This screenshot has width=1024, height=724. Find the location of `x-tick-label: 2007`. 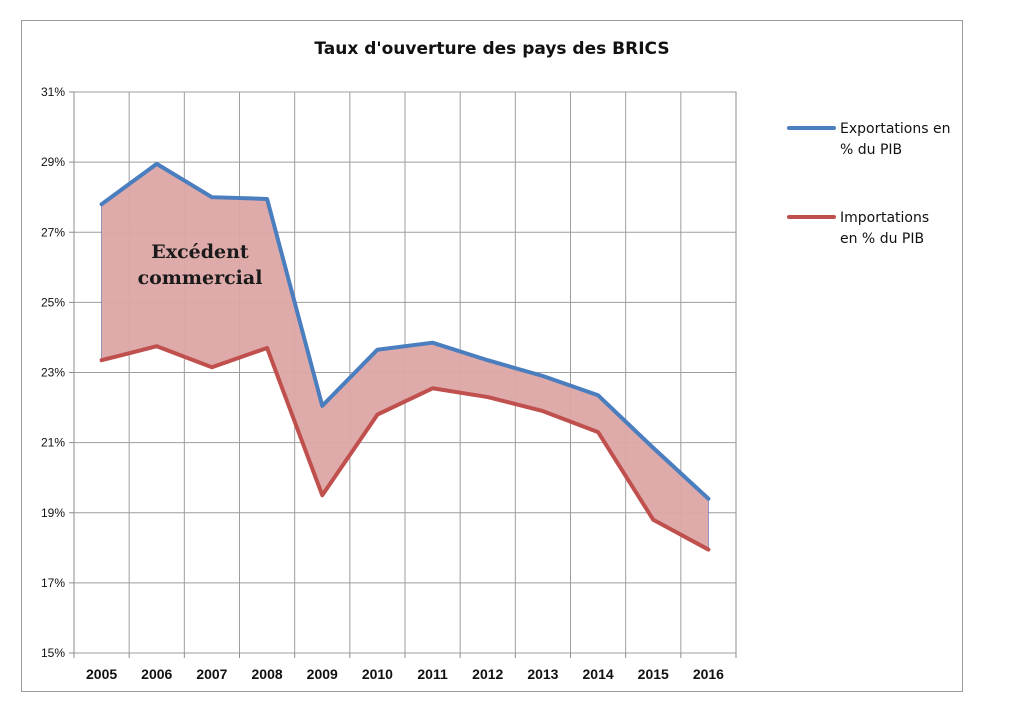

x-tick-label: 2007 is located at coordinates (211, 674).